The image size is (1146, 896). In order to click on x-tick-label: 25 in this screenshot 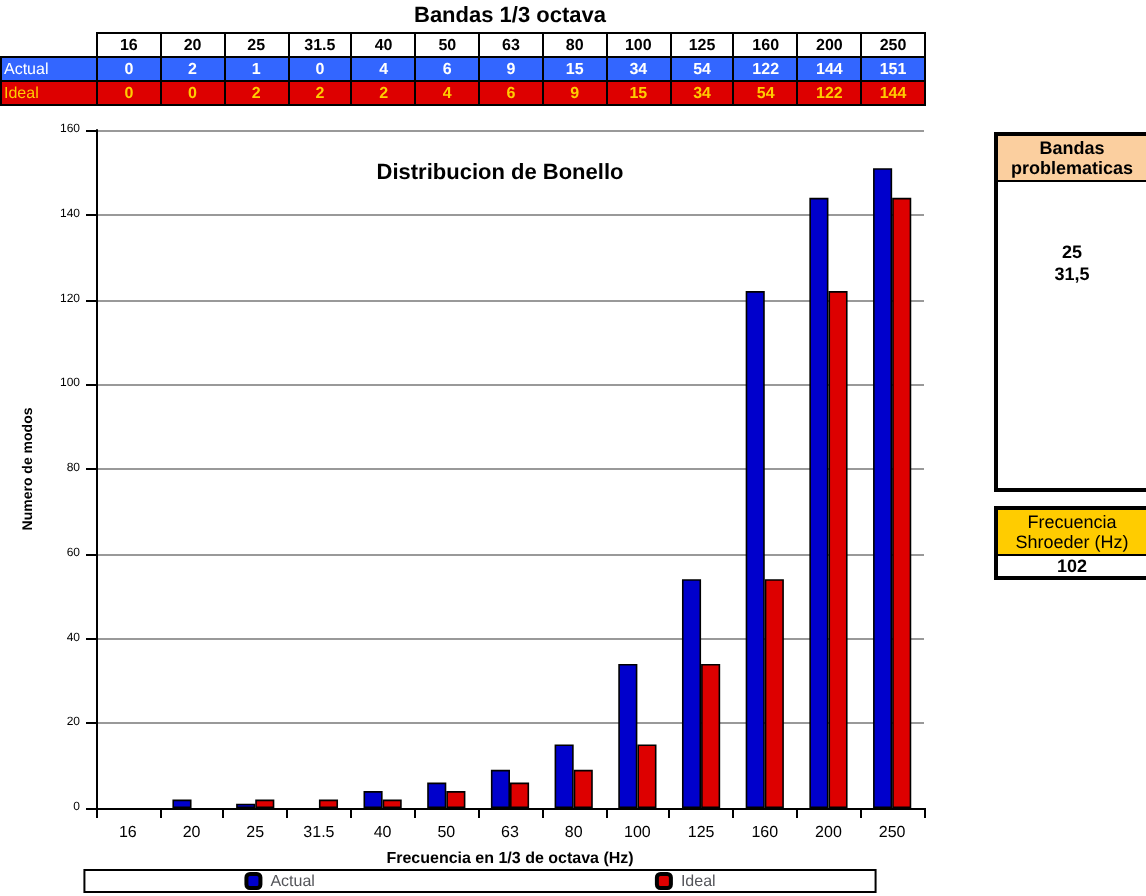, I will do `click(256, 832)`.